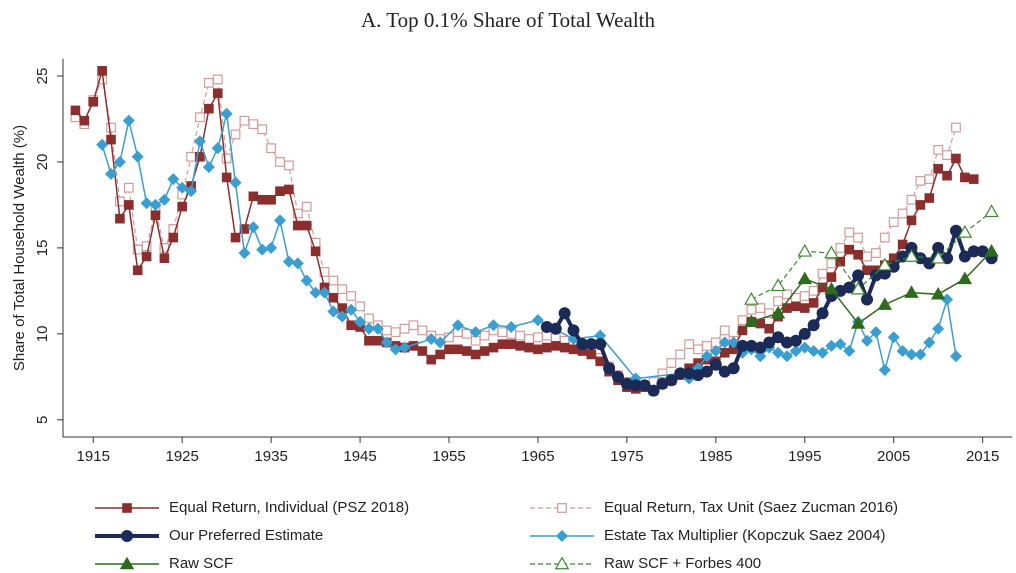  What do you see at coordinates (181, 456) in the screenshot?
I see `x-tick-label: 1925` at bounding box center [181, 456].